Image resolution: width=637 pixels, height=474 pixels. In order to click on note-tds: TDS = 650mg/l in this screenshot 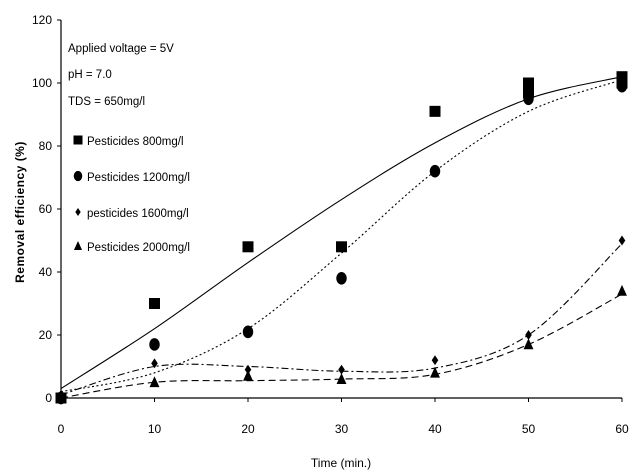, I will do `click(106, 102)`.